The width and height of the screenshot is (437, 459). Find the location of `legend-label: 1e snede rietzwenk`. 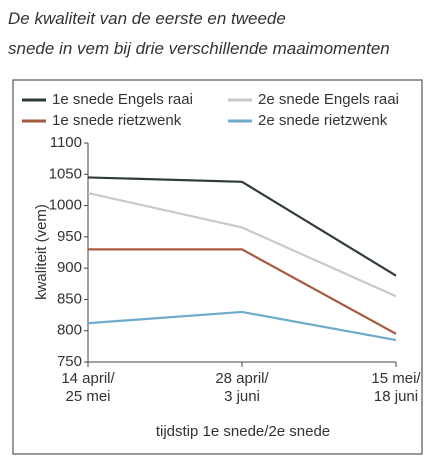

legend-label: 1e snede rietzwenk is located at coordinates (117, 120).